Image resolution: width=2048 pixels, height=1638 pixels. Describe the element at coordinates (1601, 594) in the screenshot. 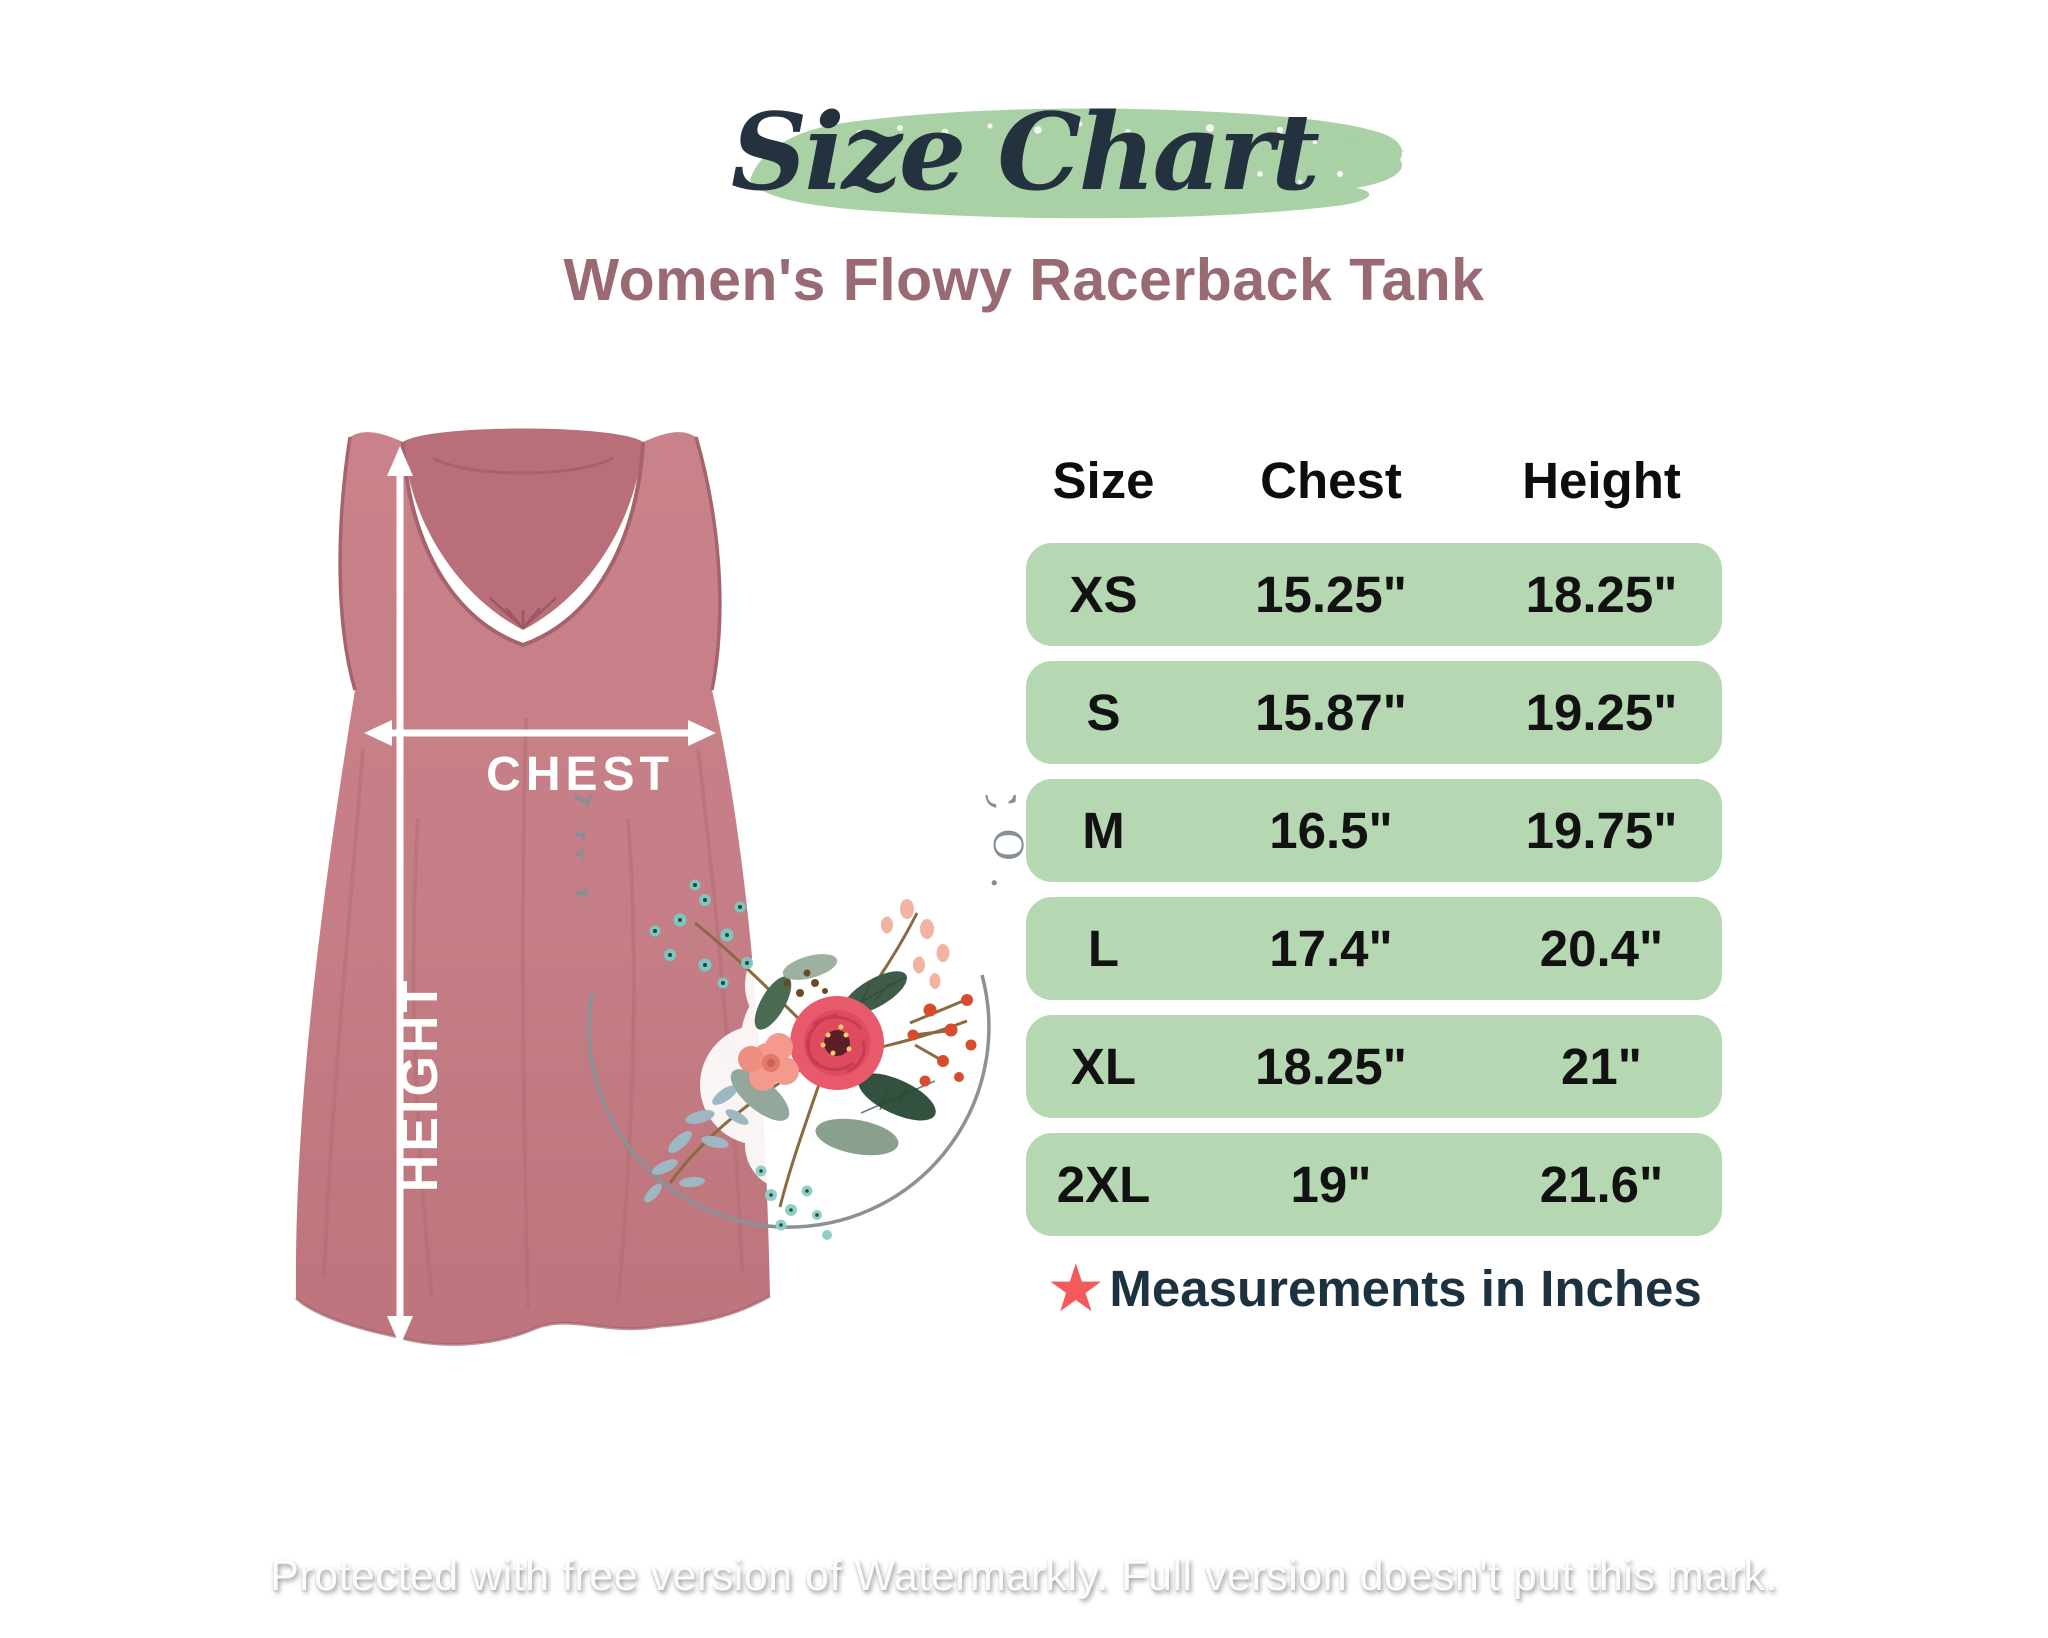

I see `height-cell: 18.25"` at that location.